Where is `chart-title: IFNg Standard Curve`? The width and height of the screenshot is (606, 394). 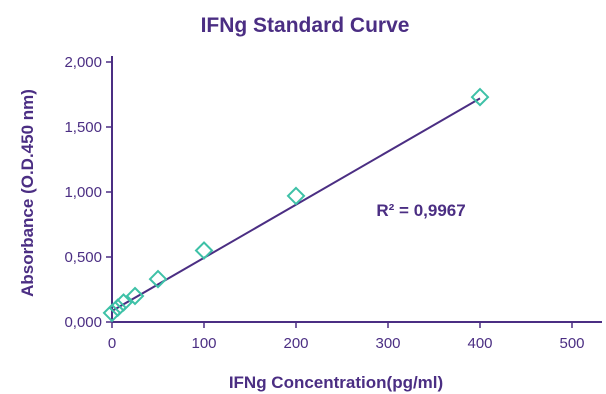
chart-title: IFNg Standard Curve is located at coordinates (305, 25).